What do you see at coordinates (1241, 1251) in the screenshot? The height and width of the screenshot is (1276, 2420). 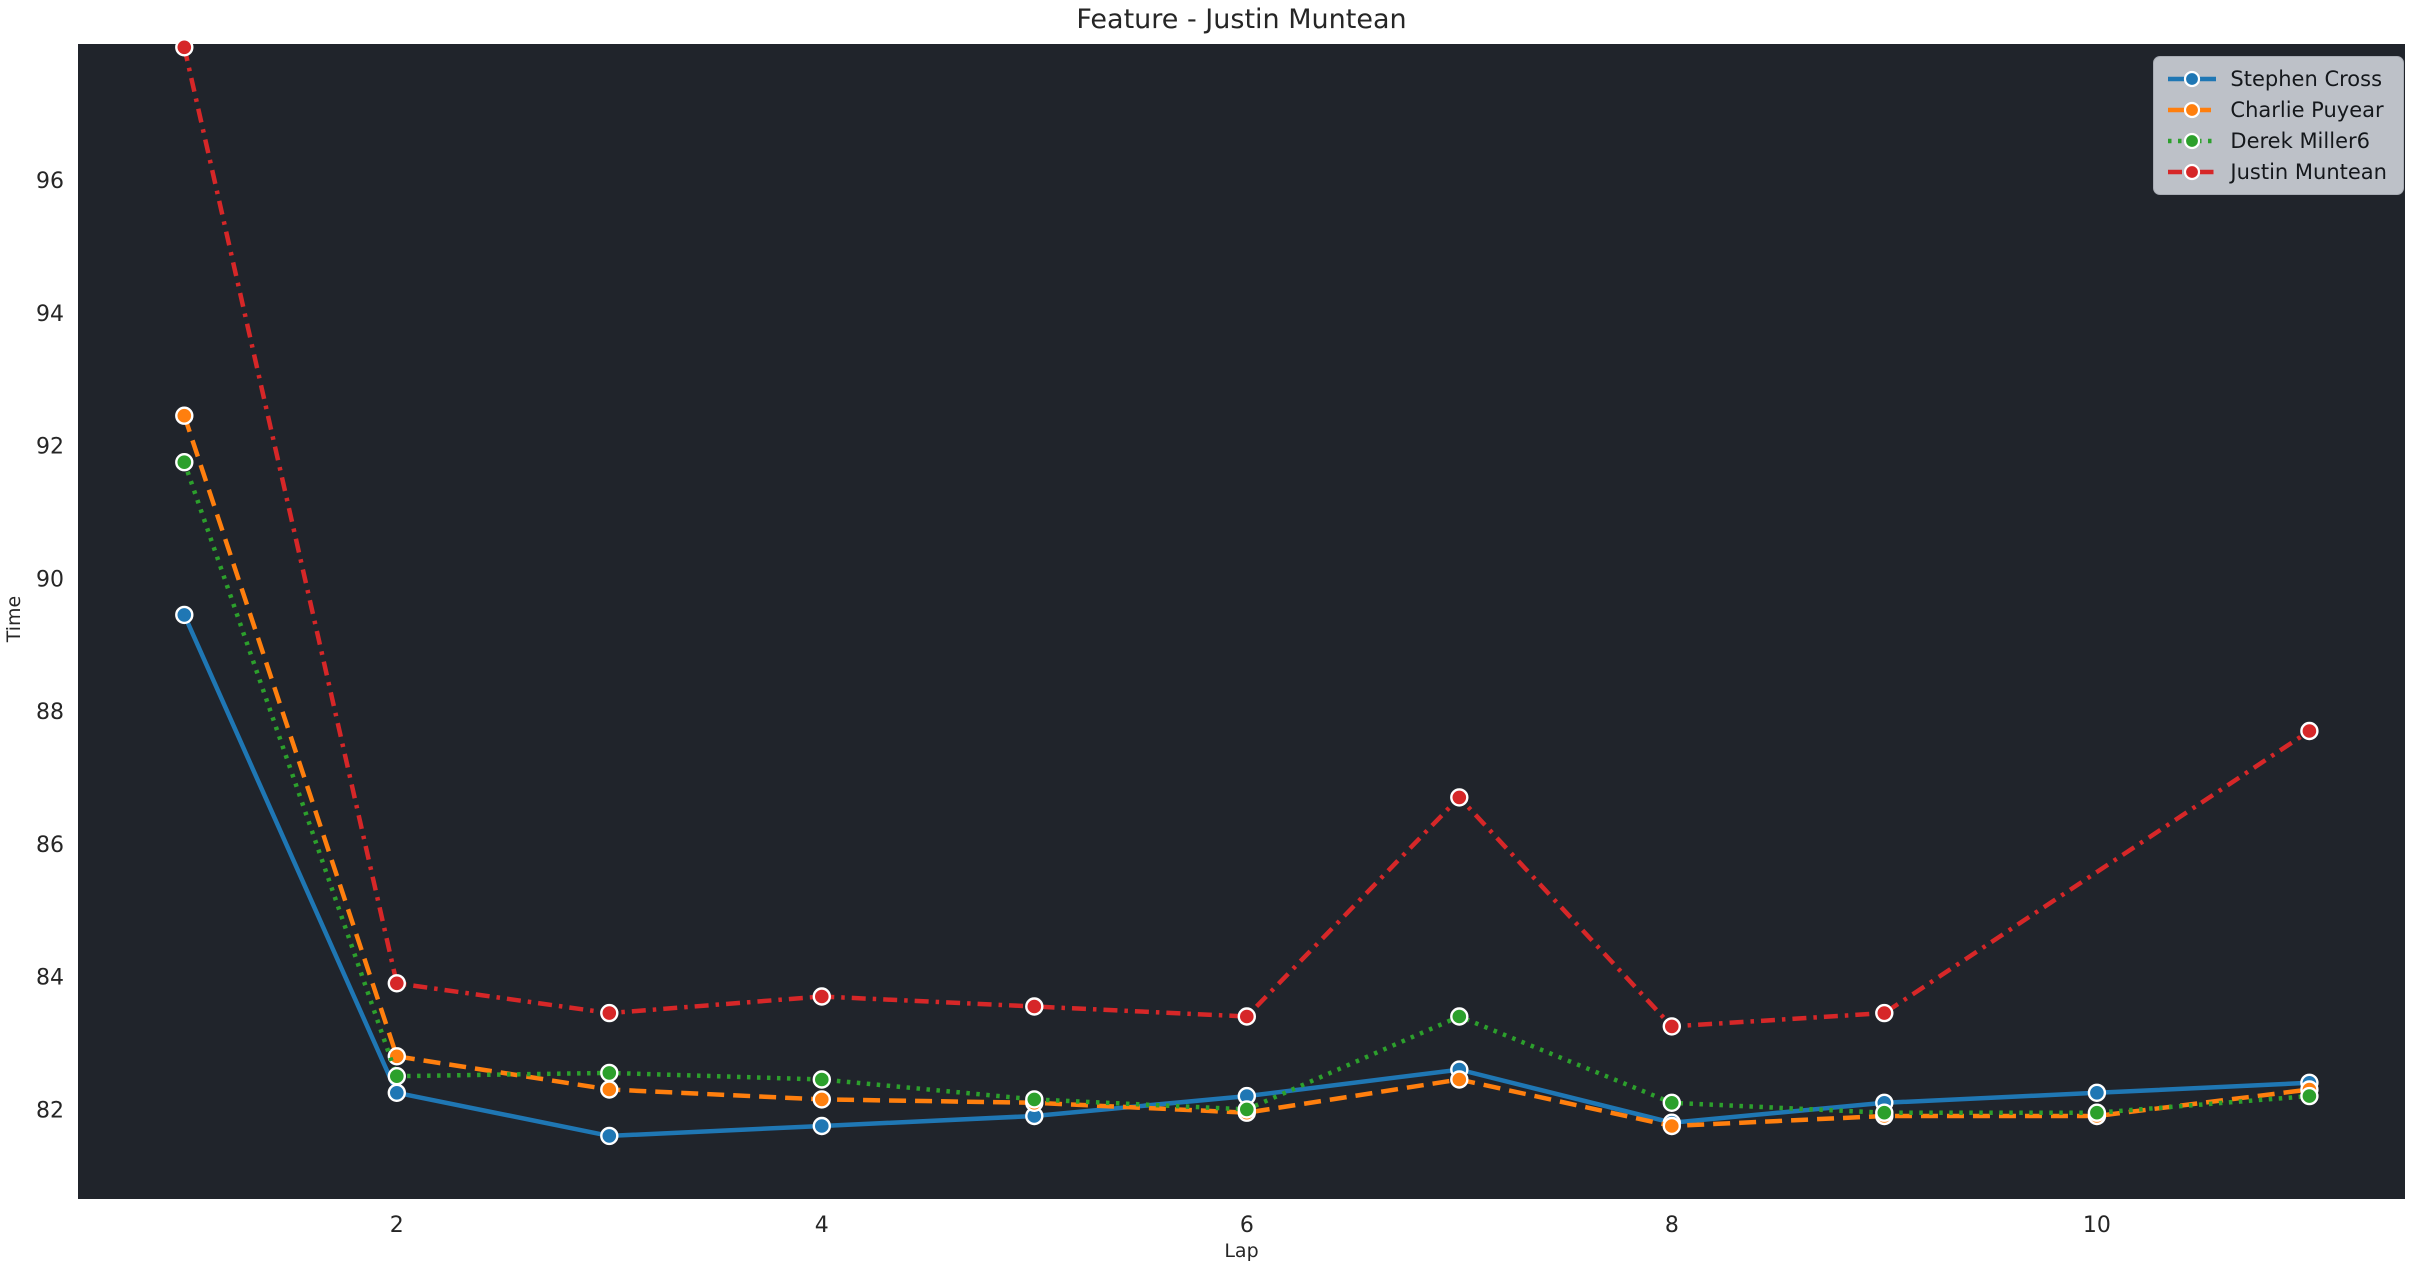 I see `x-axis-label: Lap` at bounding box center [1241, 1251].